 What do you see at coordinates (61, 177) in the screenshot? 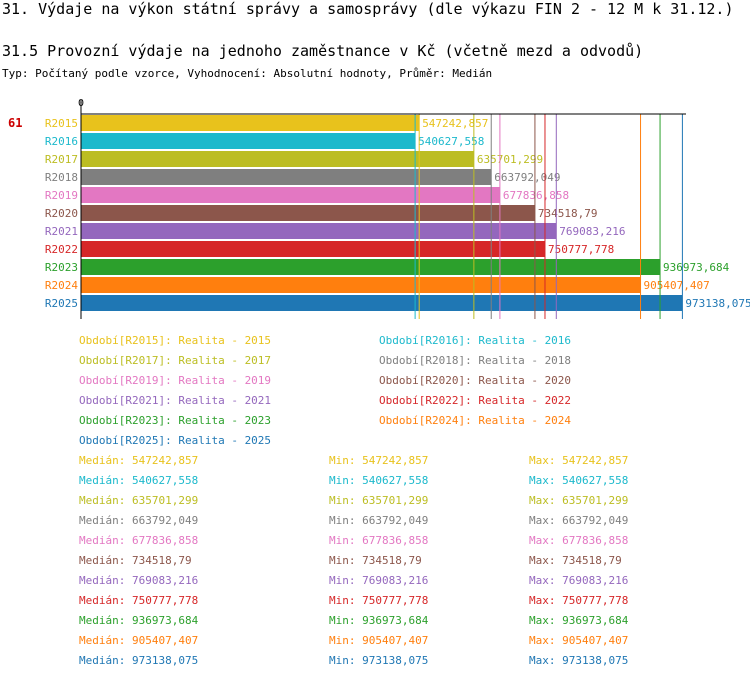
I see `category-label: R2018` at bounding box center [61, 177].